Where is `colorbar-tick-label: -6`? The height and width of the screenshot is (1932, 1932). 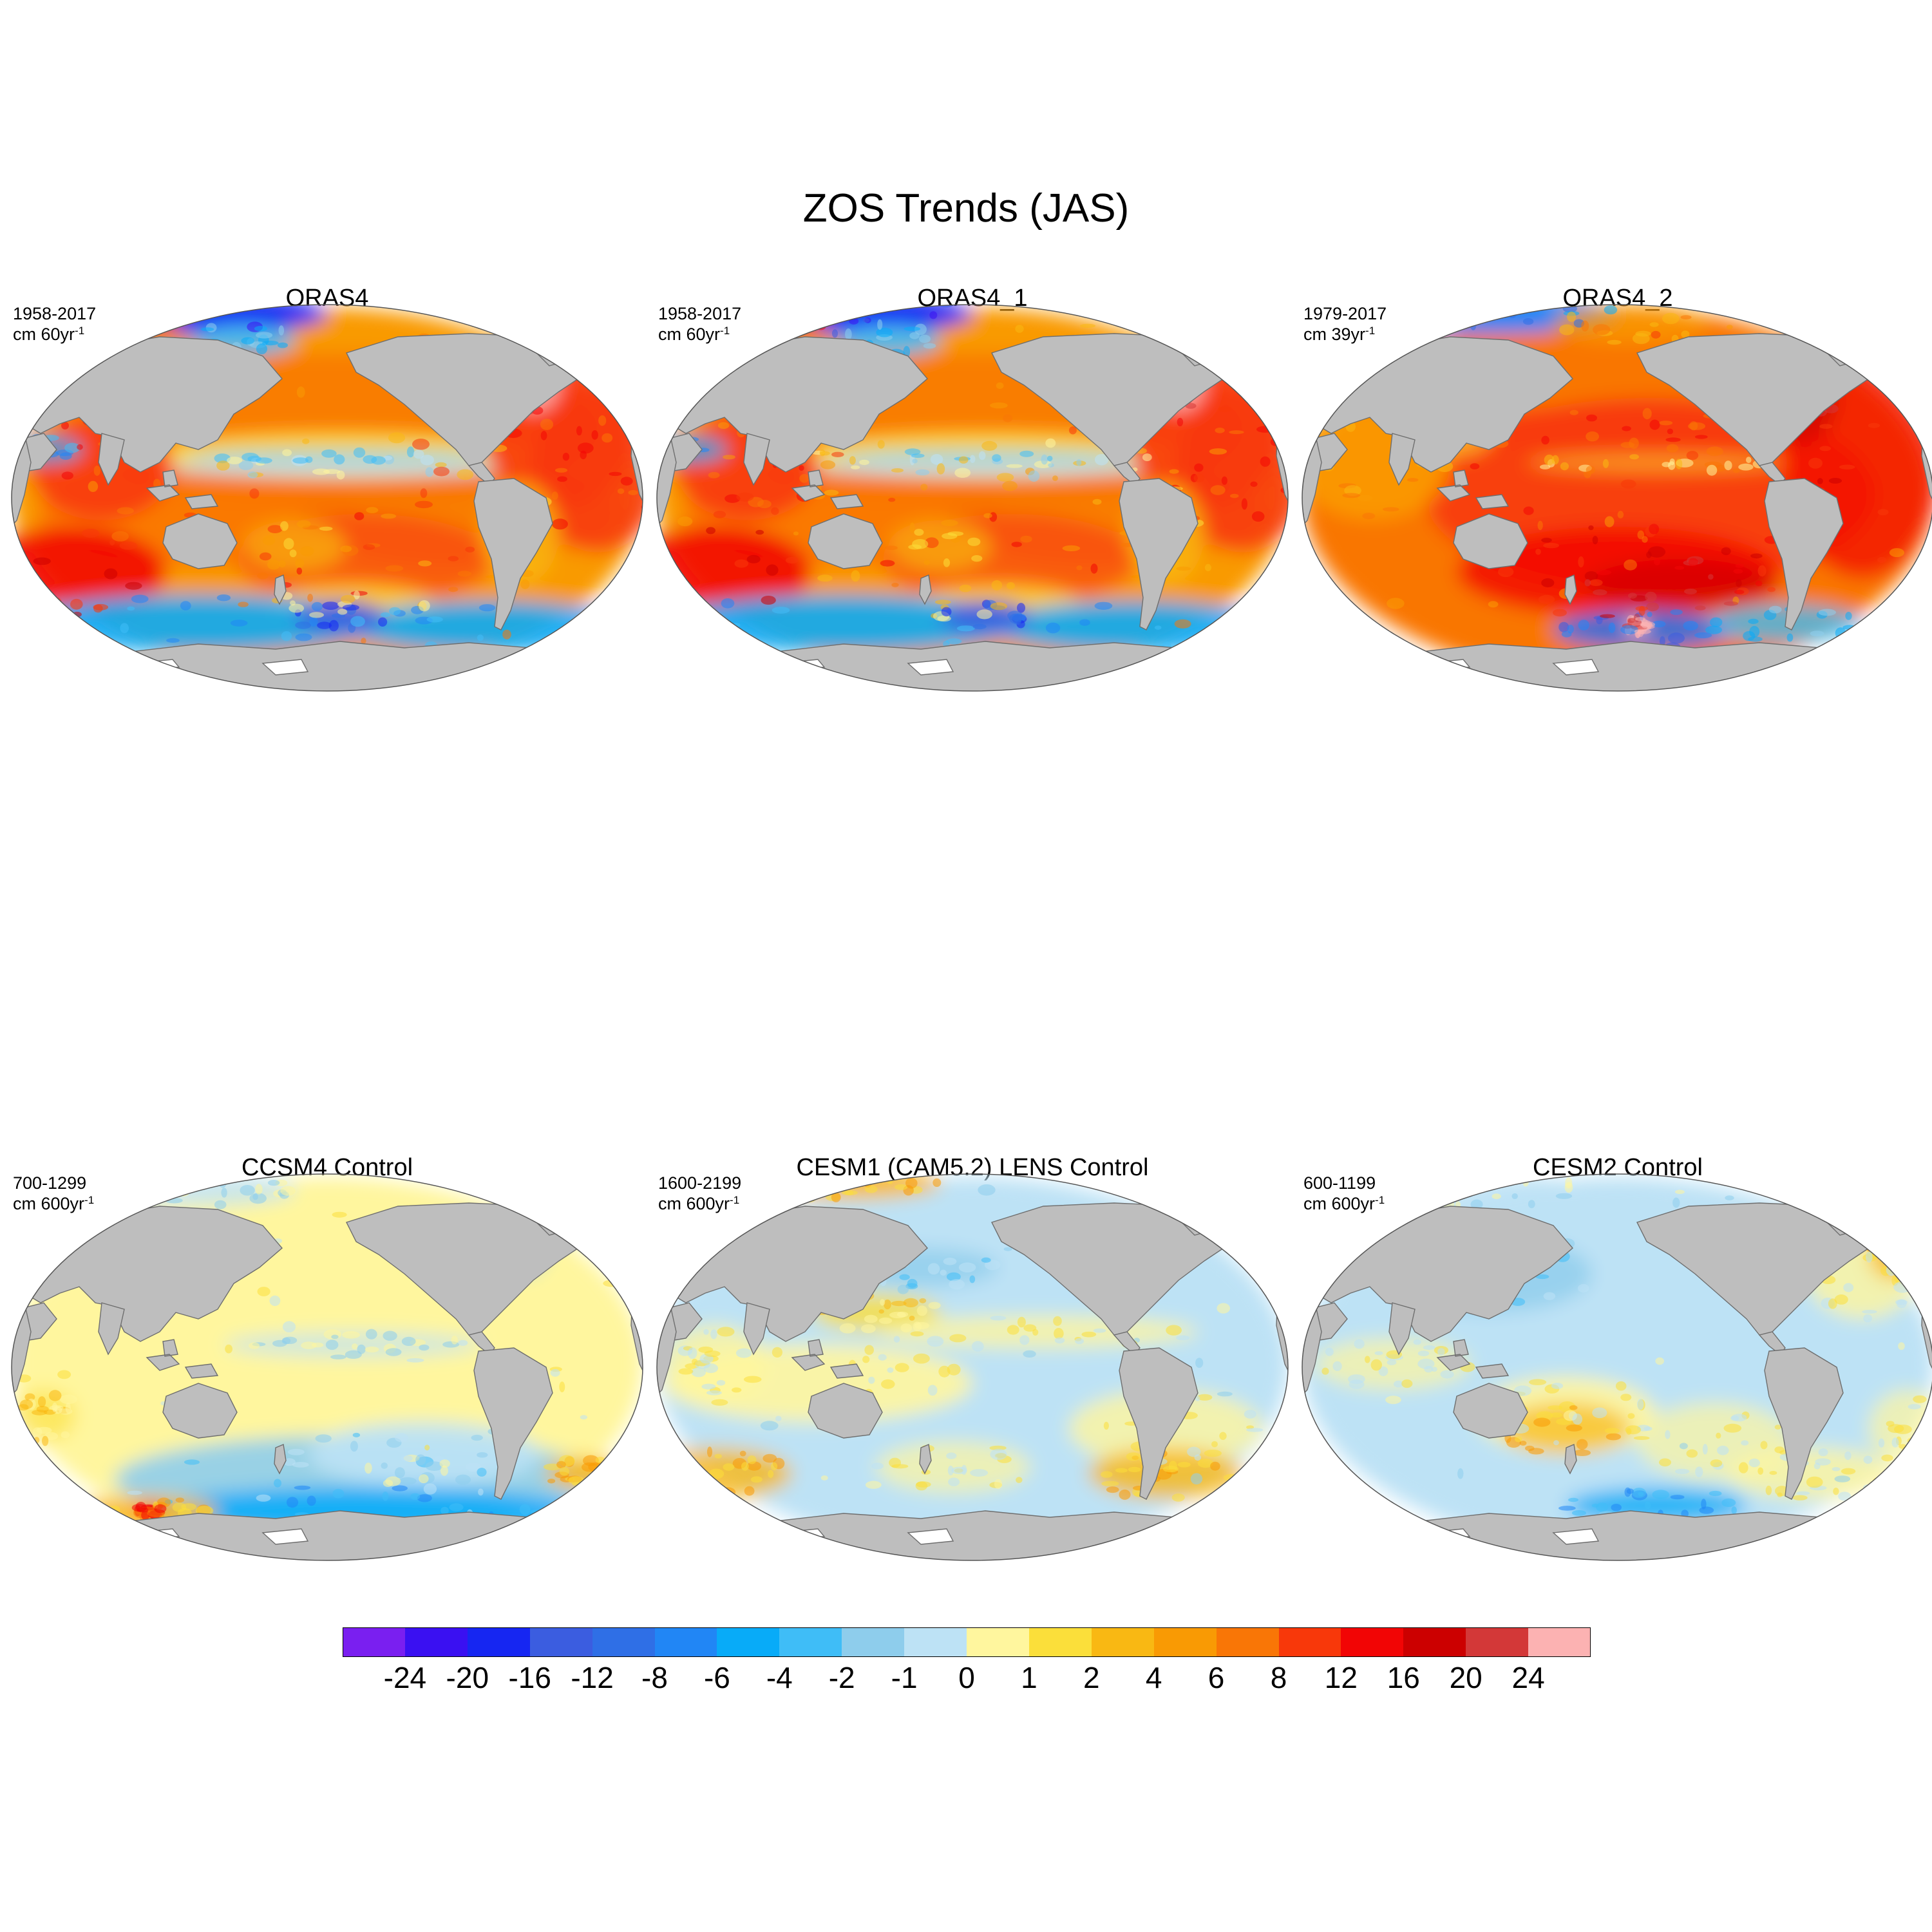 colorbar-tick-label: -6 is located at coordinates (716, 1677).